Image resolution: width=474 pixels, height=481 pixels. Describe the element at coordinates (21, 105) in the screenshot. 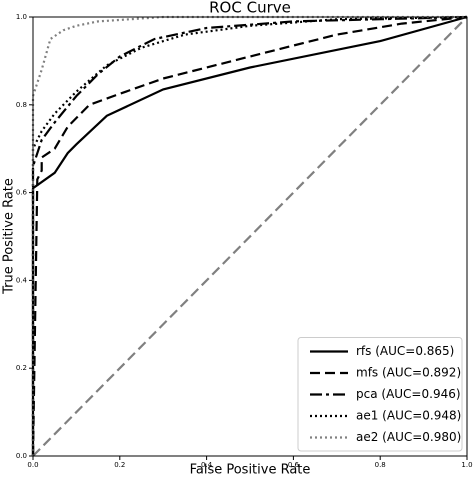

I see `y-tick-label: 0.8` at that location.